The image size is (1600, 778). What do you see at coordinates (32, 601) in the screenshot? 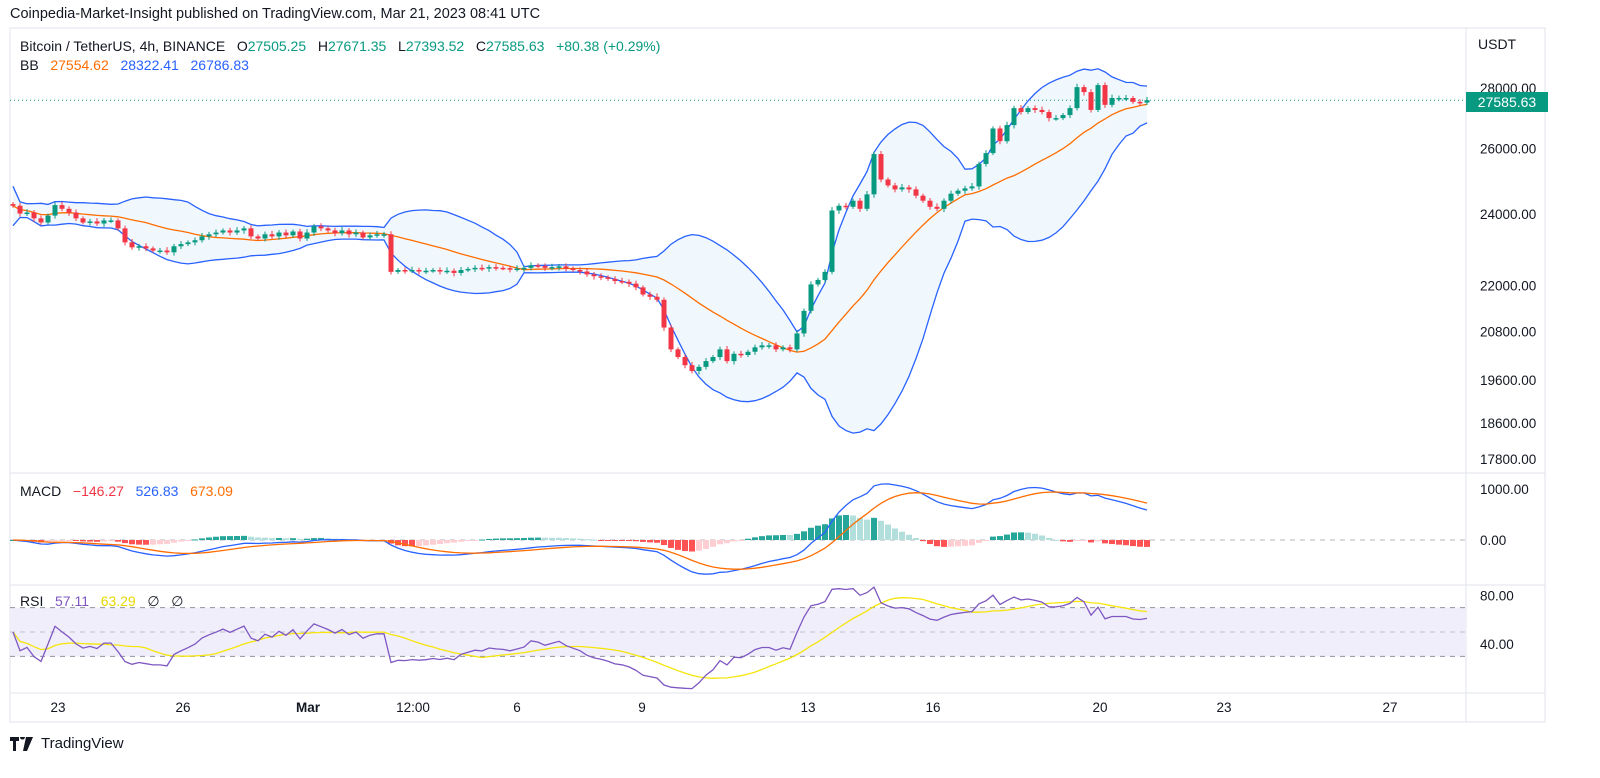
I see `rsi-label: RSI` at bounding box center [32, 601].